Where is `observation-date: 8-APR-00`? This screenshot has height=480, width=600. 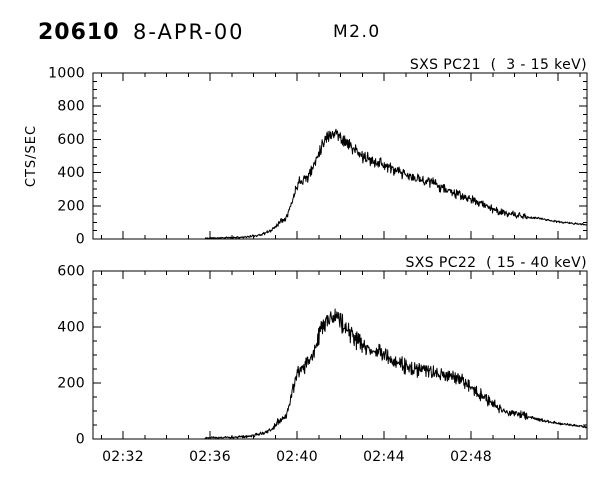 observation-date: 8-APR-00 is located at coordinates (189, 32).